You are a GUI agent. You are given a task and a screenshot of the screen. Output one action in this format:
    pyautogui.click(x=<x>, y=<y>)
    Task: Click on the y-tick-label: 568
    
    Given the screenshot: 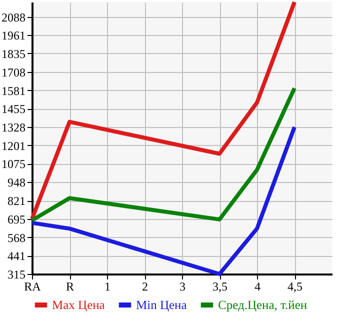 What is the action you would take?
    pyautogui.click(x=17, y=237)
    